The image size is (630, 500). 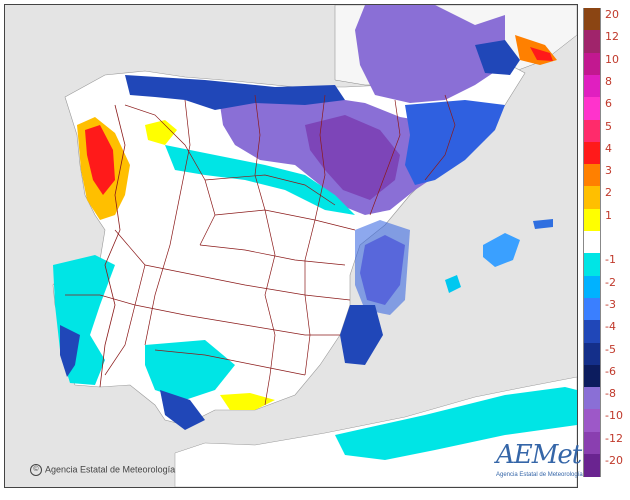 I want to click on copyright-icon: ©, so click(x=36, y=470).